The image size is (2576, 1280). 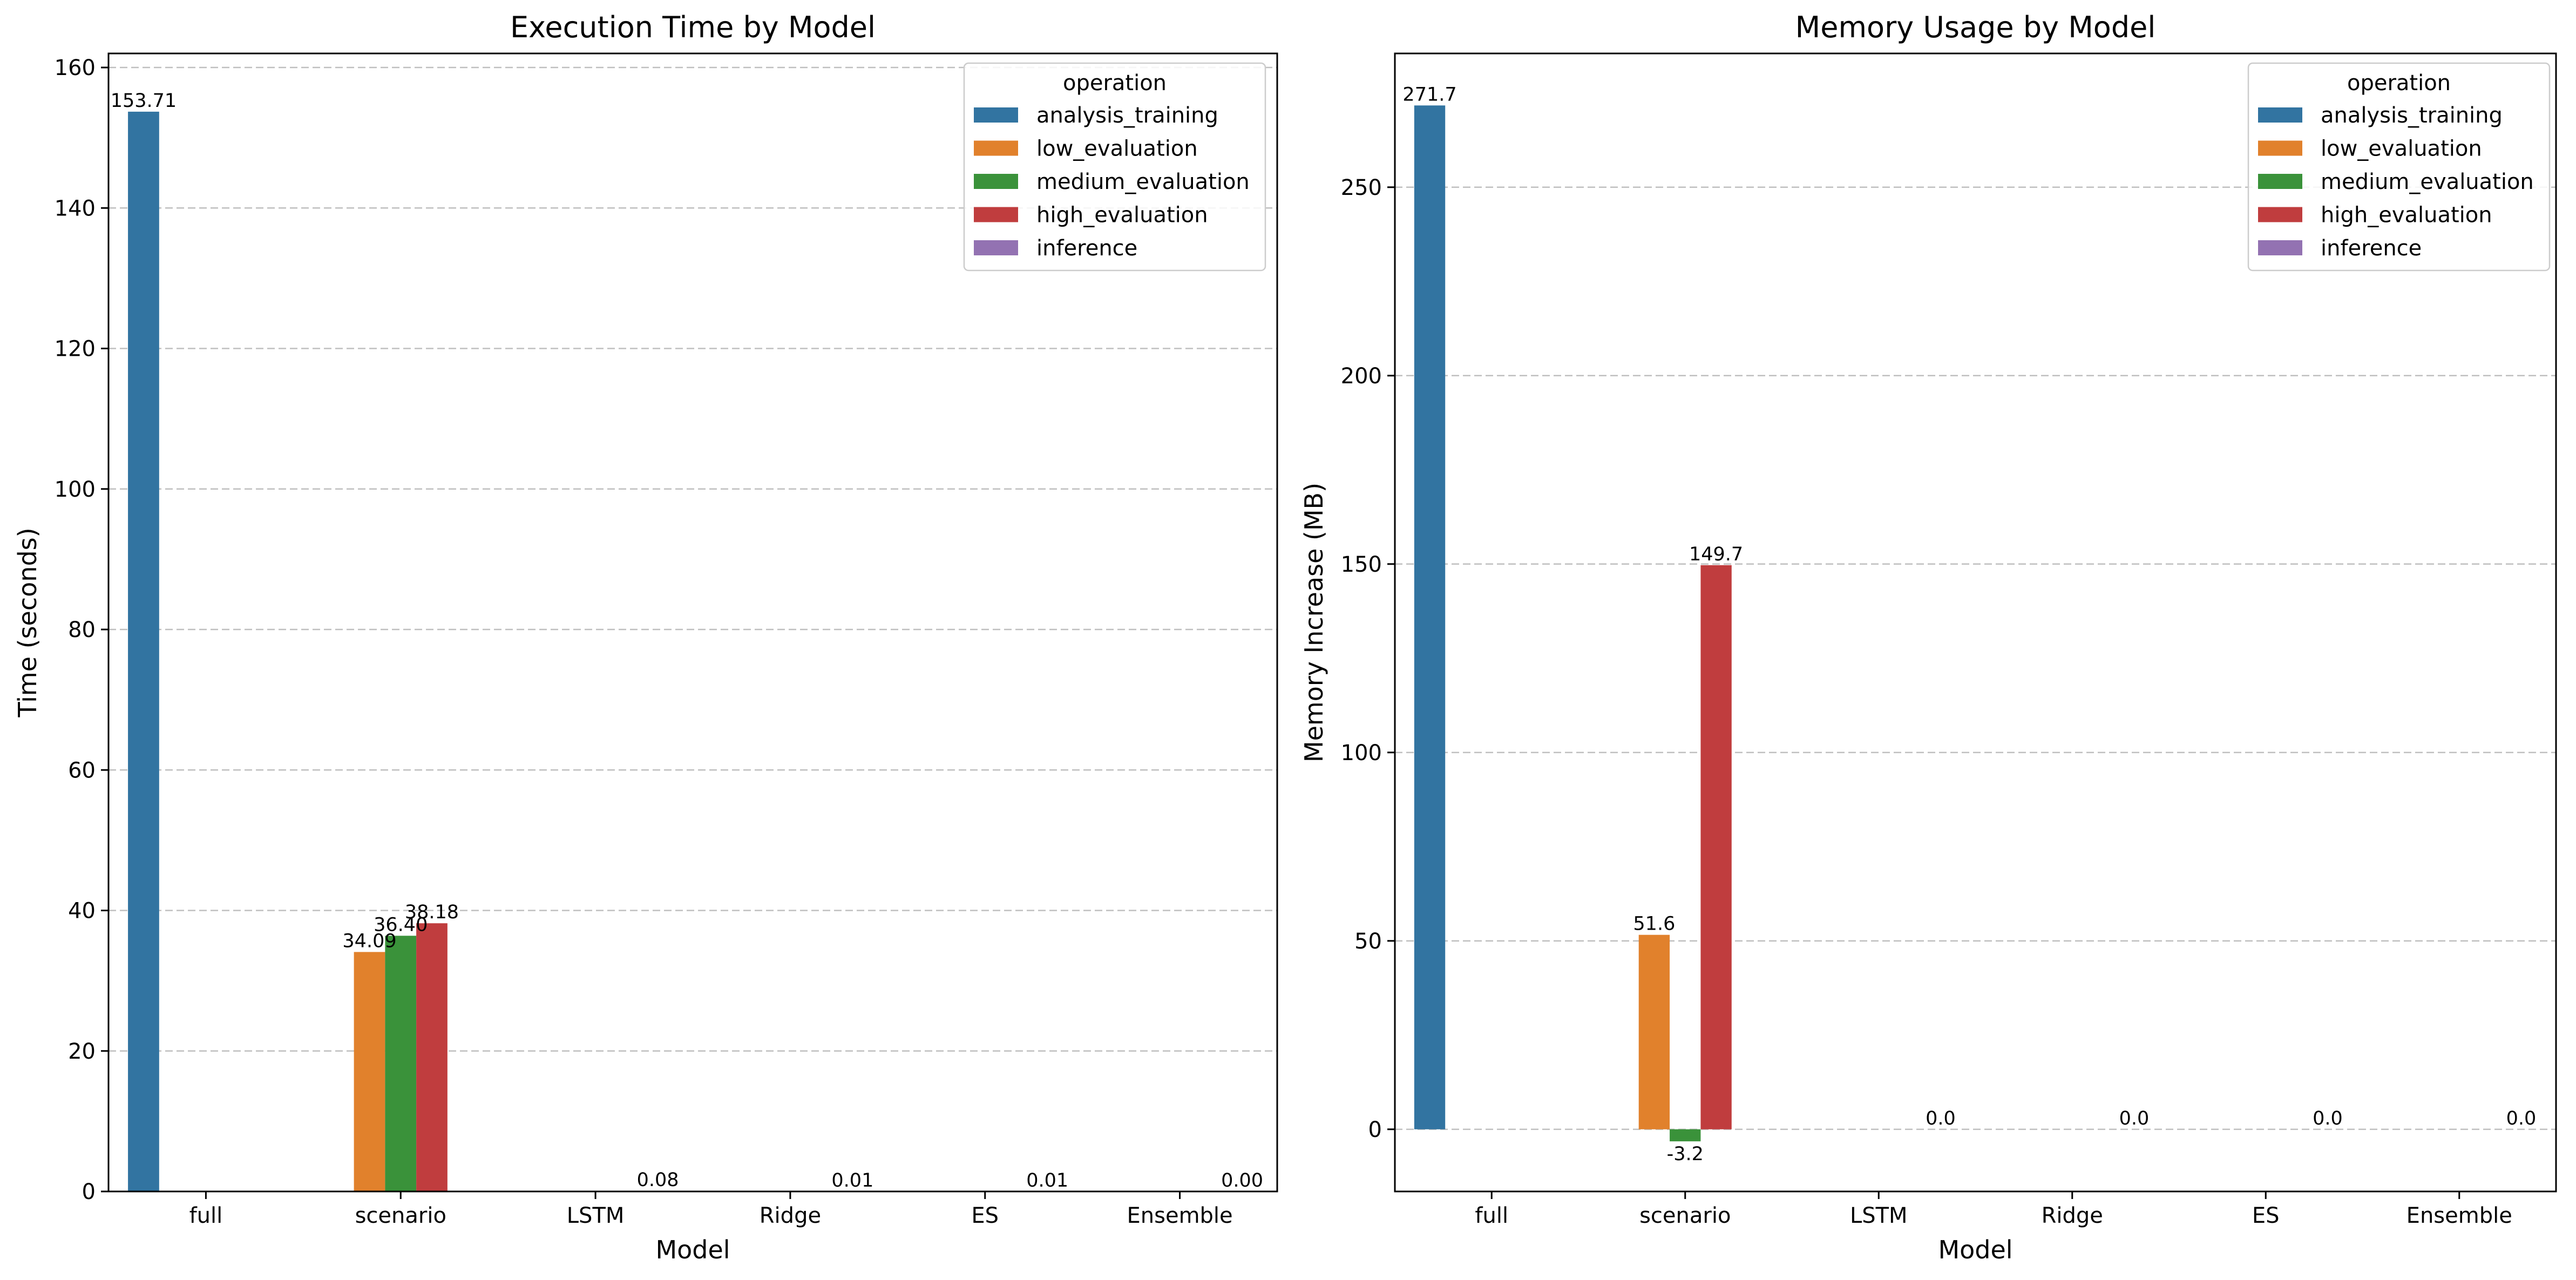 What do you see at coordinates (82, 630) in the screenshot?
I see `y-tick-label: 80` at bounding box center [82, 630].